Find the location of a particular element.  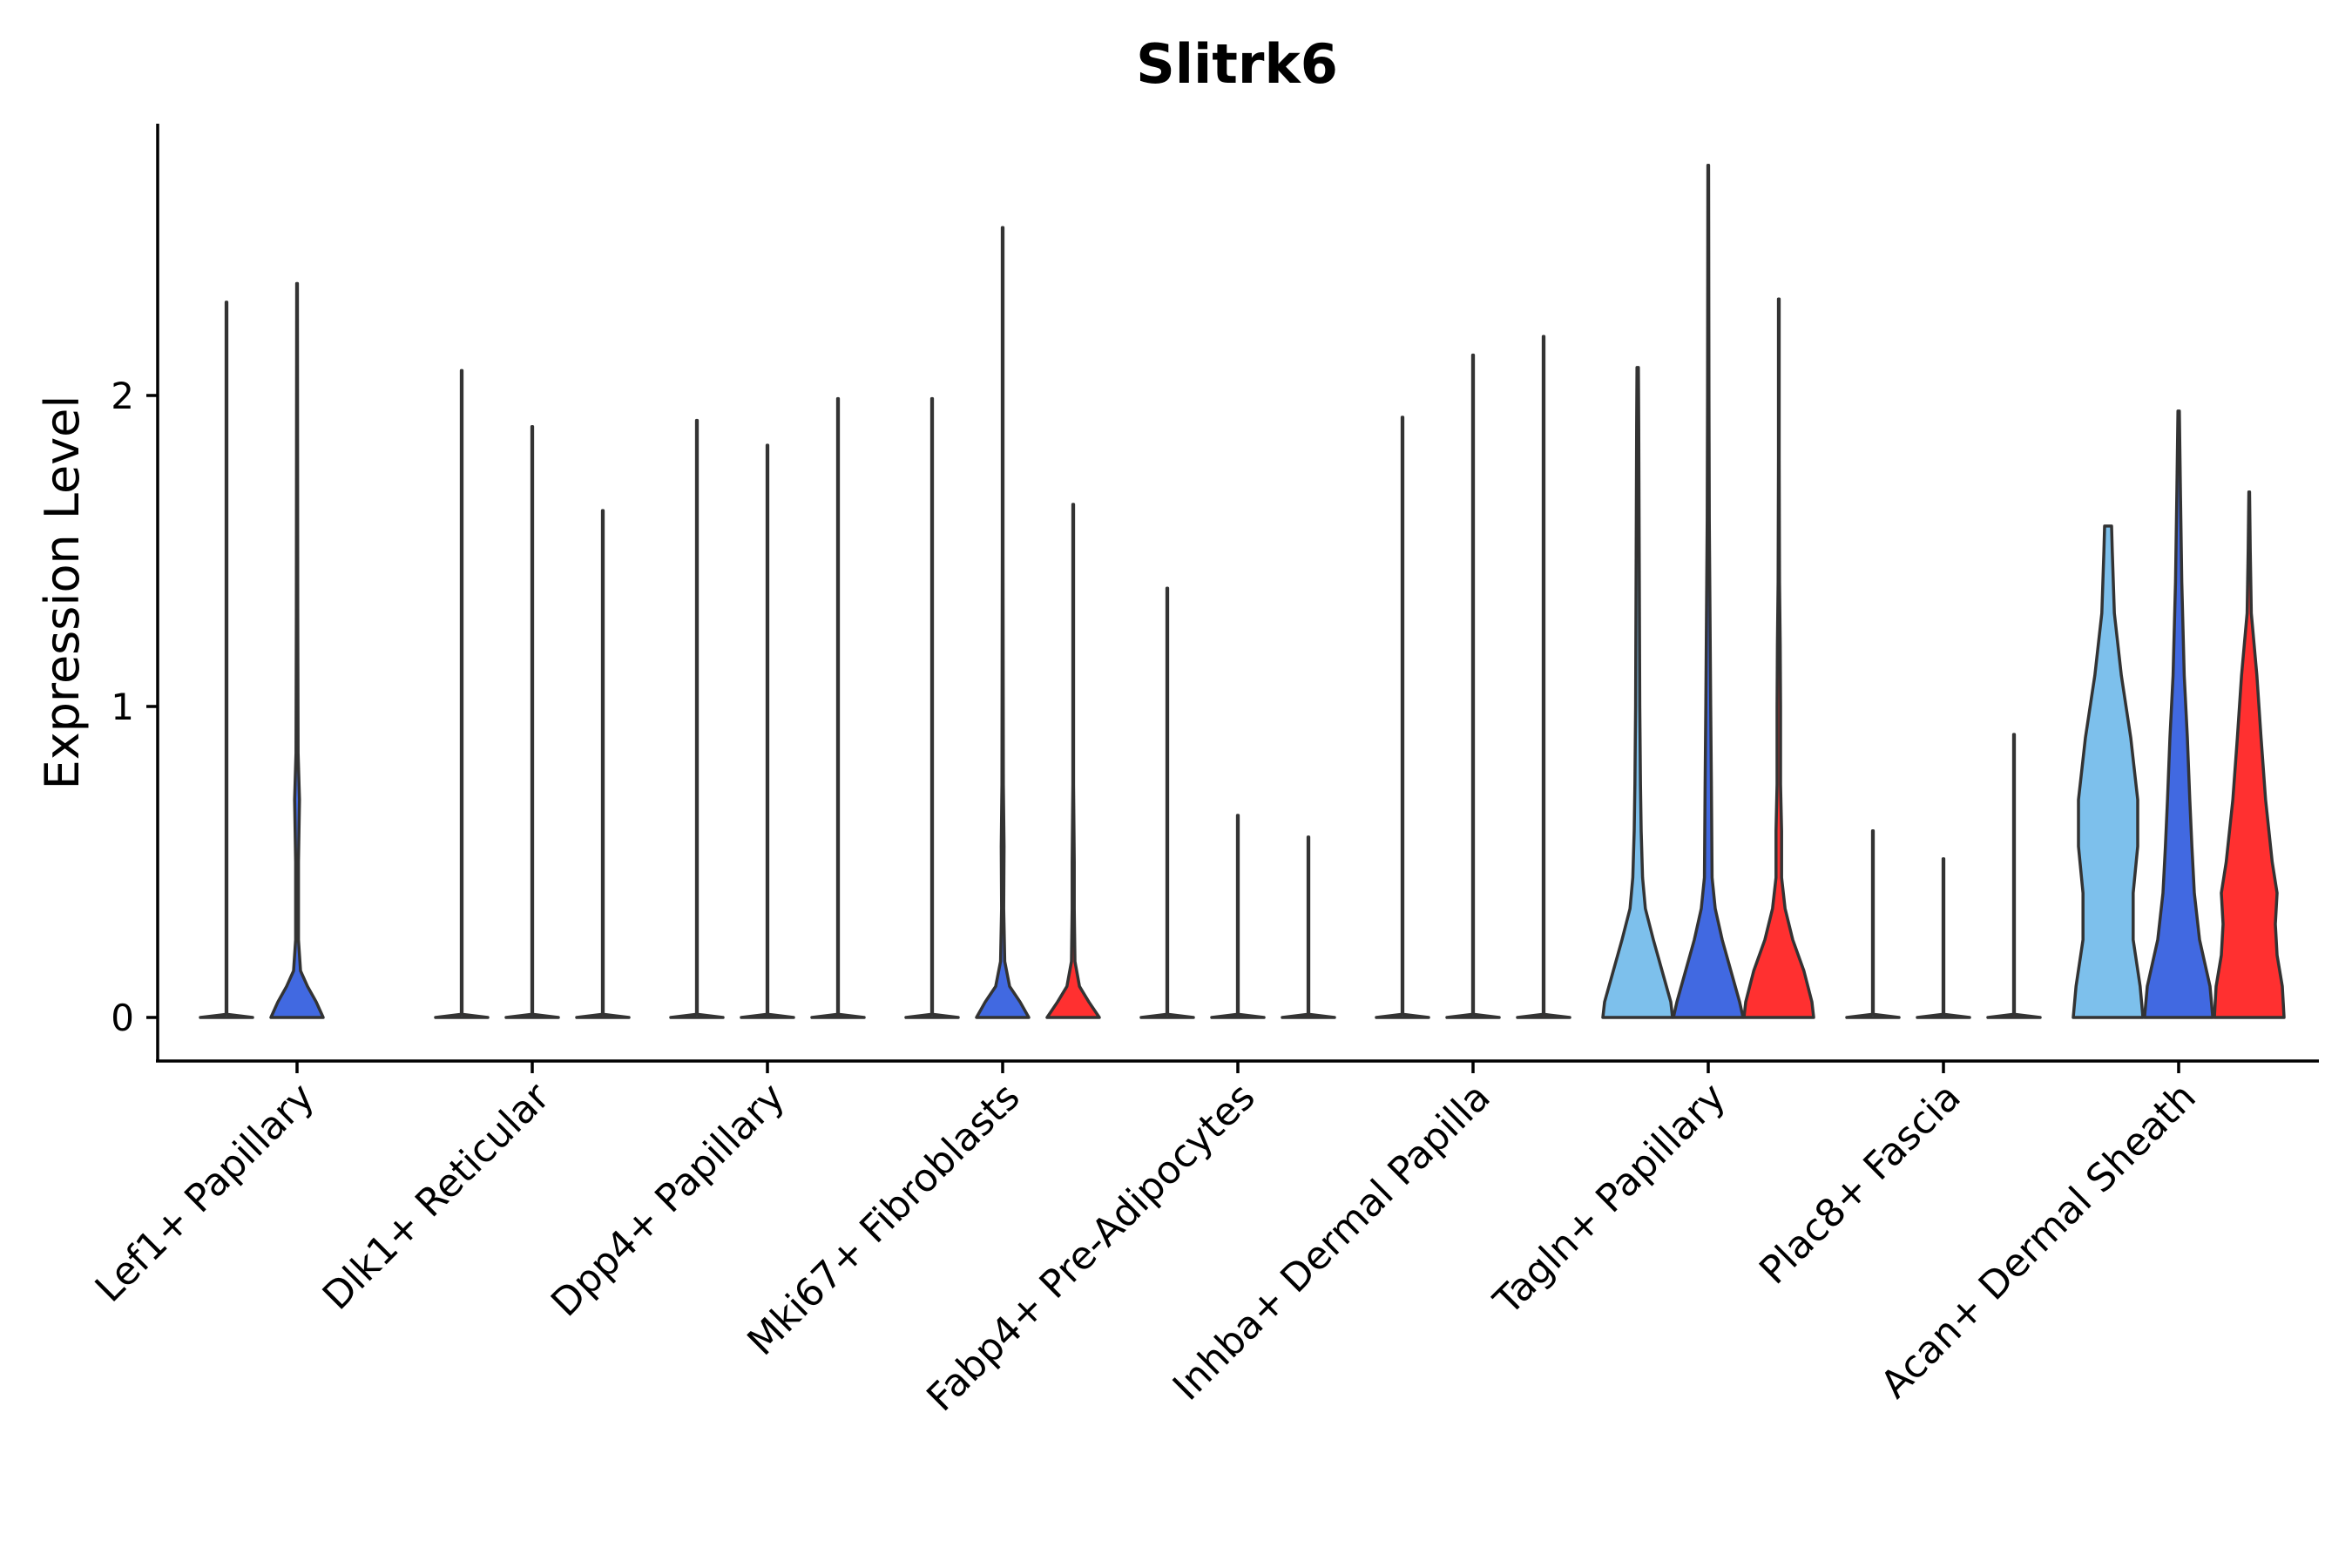

violin-lef1-papillary-group2 is located at coordinates (297, 650).